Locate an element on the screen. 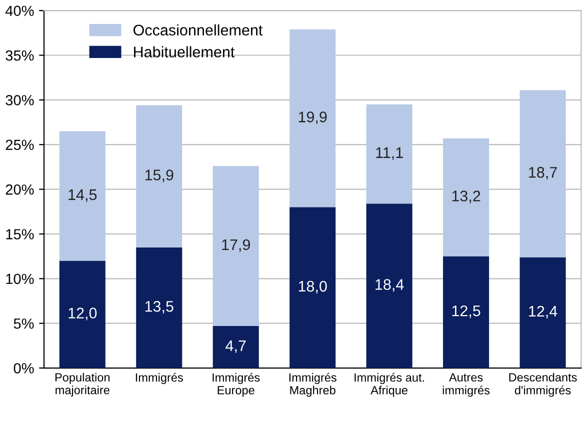 The height and width of the screenshot is (423, 587). data-label: 12,5 is located at coordinates (466, 311).